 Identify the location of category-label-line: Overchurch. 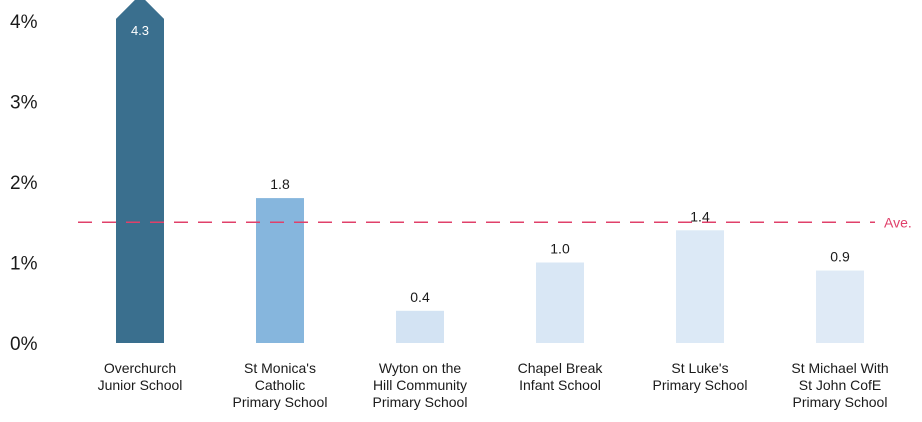
(140, 368).